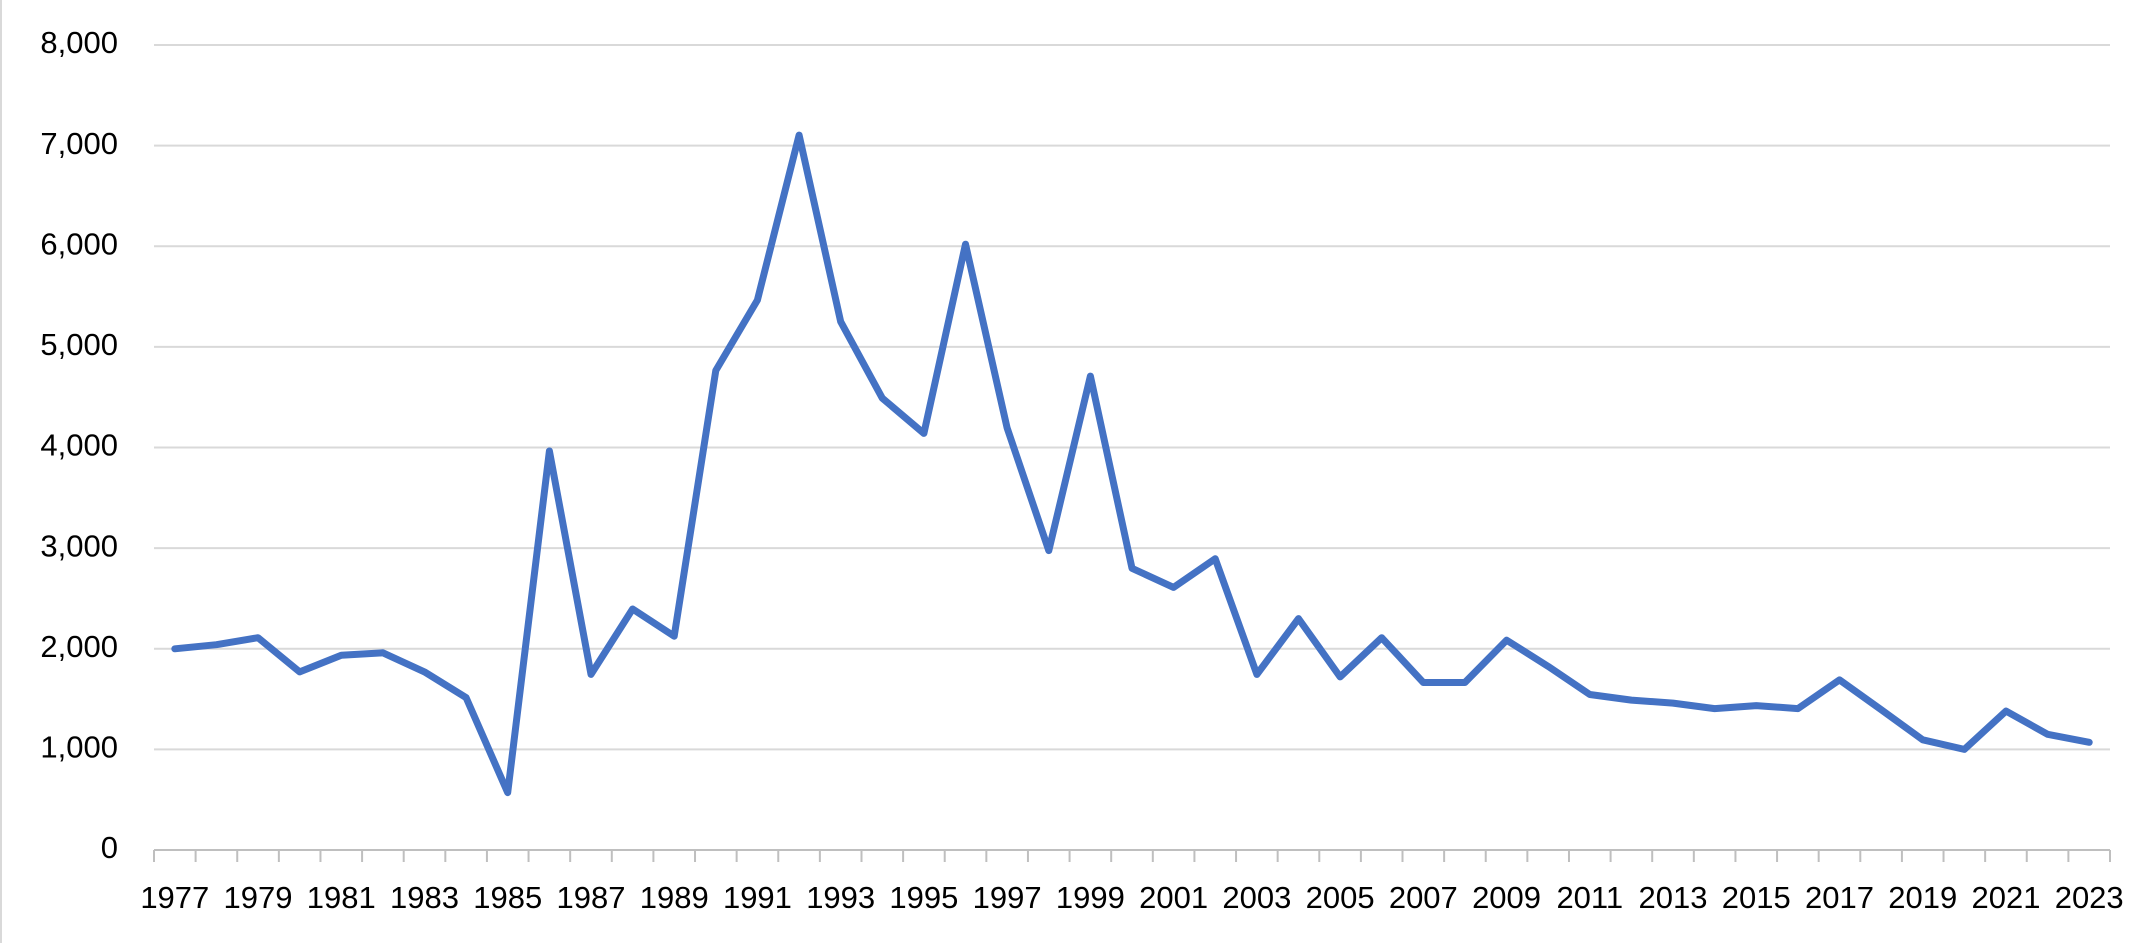 This screenshot has width=2137, height=943. I want to click on x-tick-label: 1987, so click(590, 897).